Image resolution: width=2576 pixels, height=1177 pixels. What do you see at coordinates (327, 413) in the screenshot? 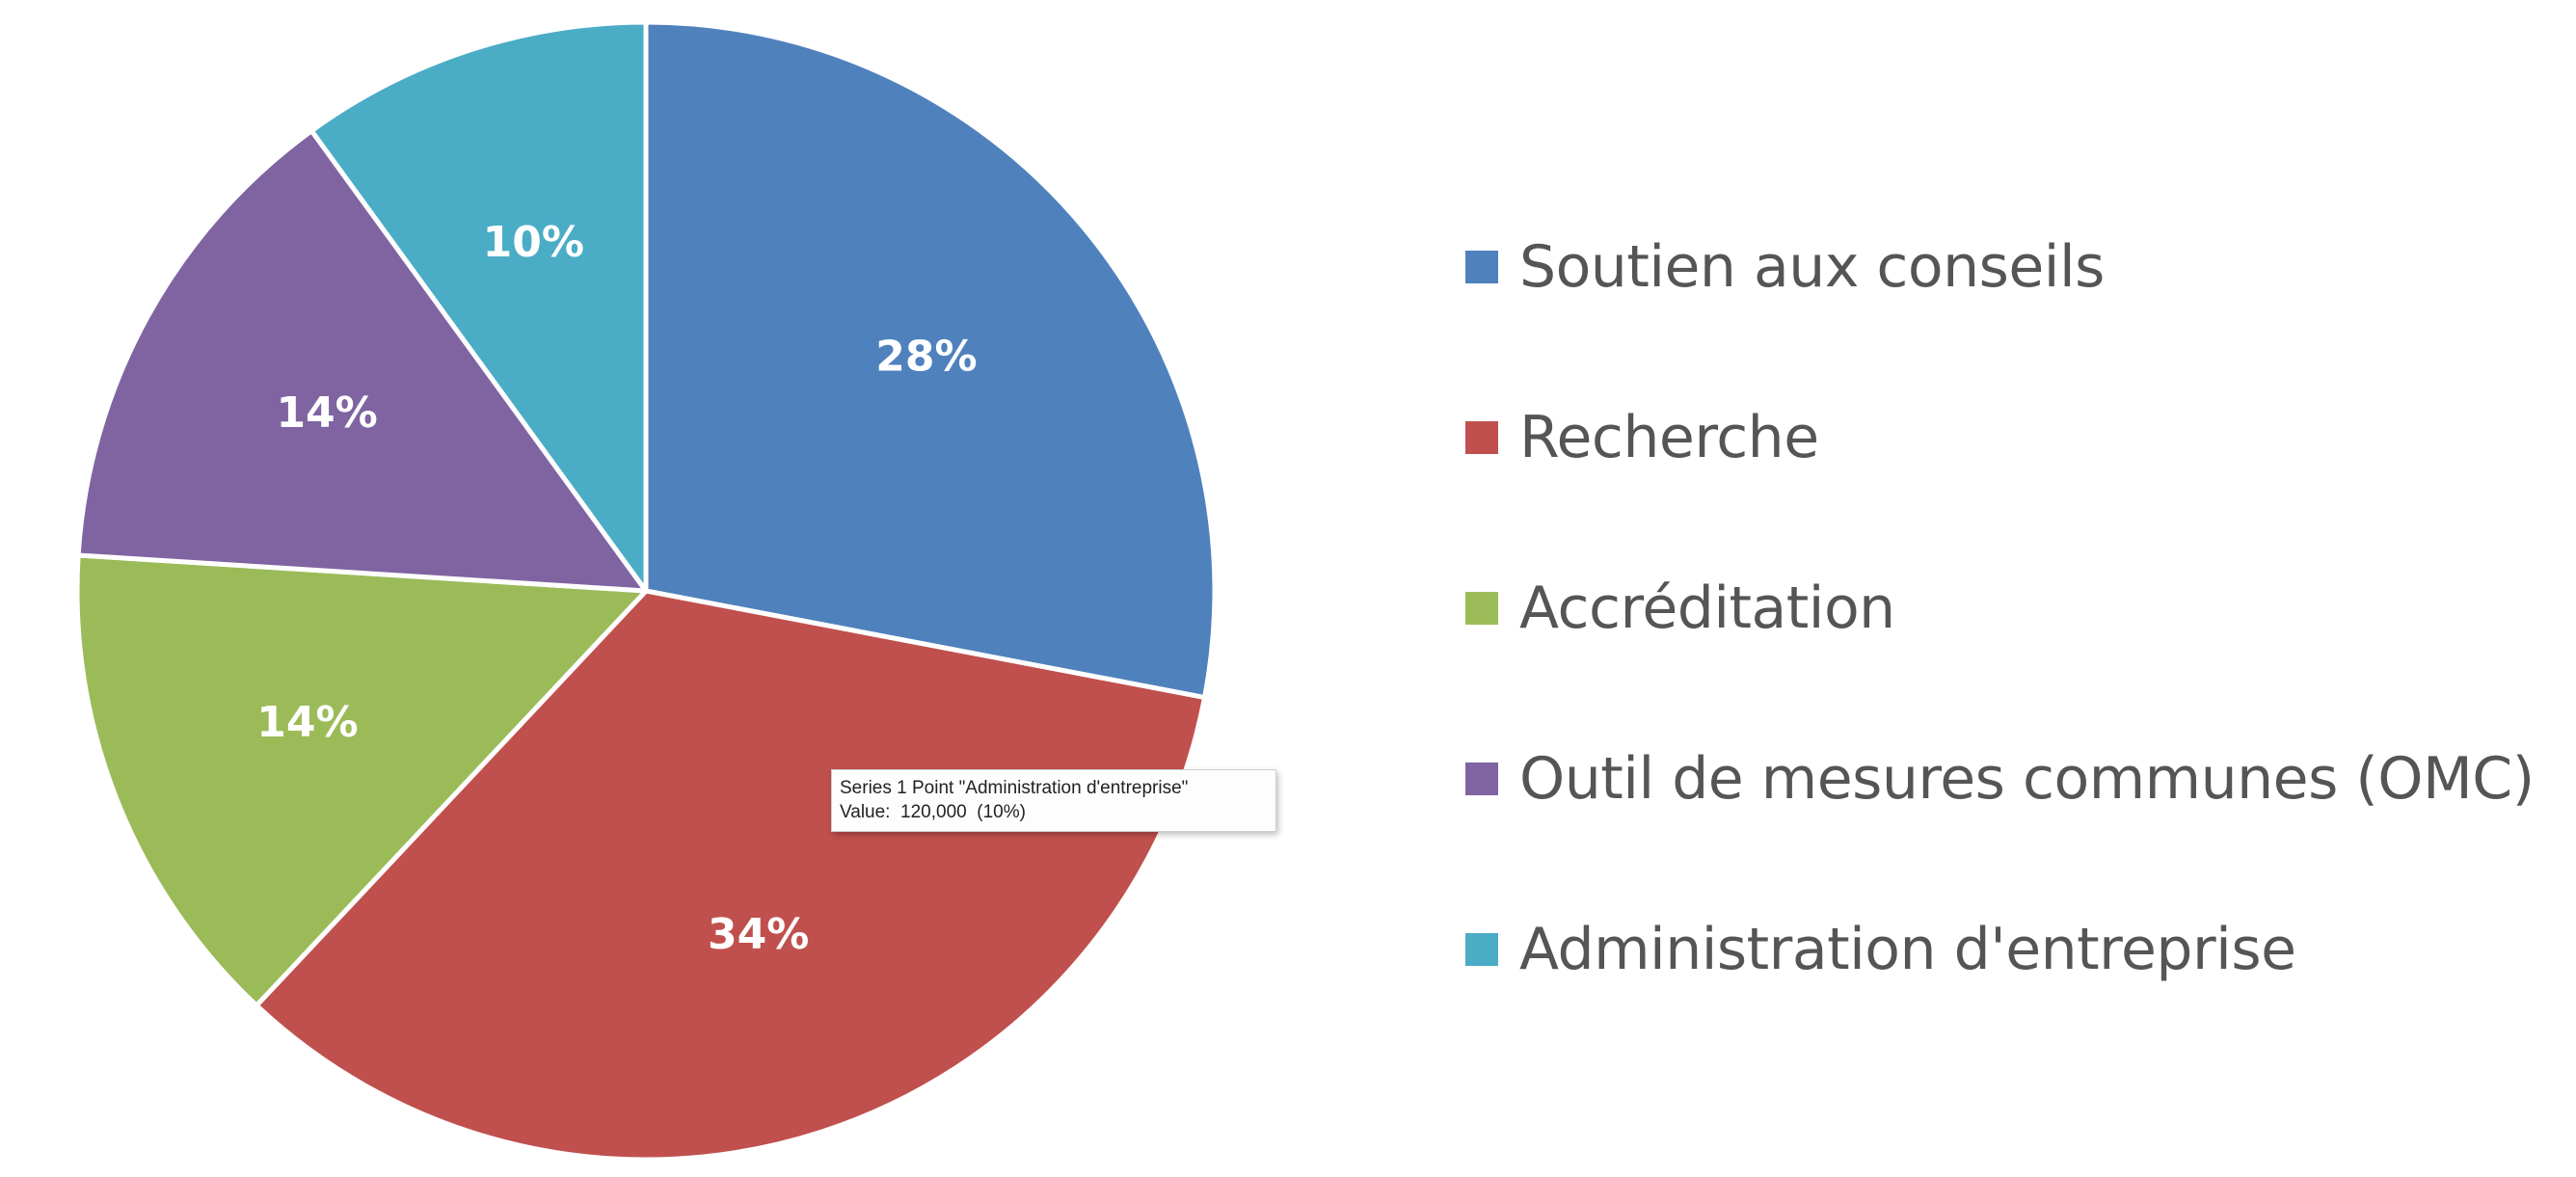
I see `slice-data-label-3: 14%` at bounding box center [327, 413].